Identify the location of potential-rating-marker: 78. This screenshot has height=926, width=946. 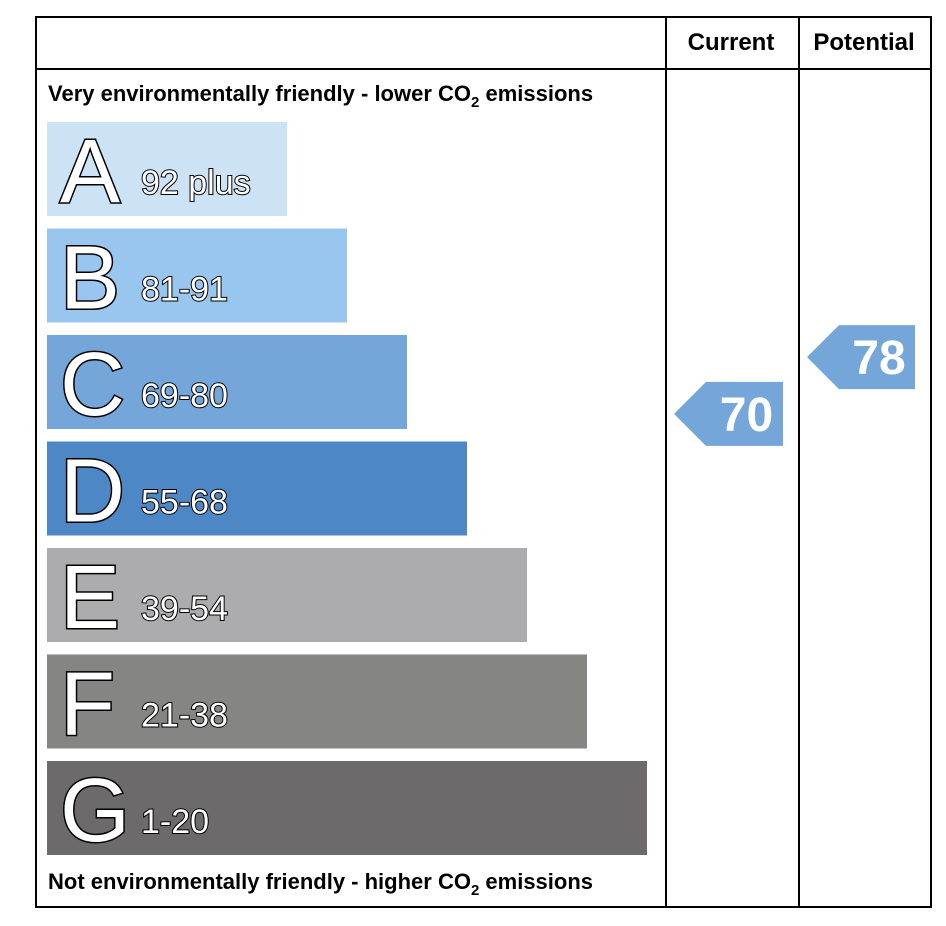
(861, 357).